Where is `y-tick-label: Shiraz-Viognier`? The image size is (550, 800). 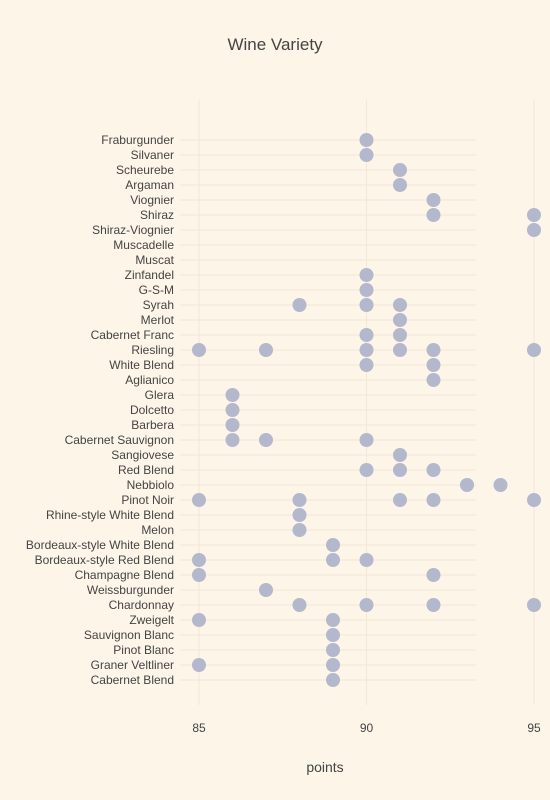
y-tick-label: Shiraz-Viognier is located at coordinates (133, 230).